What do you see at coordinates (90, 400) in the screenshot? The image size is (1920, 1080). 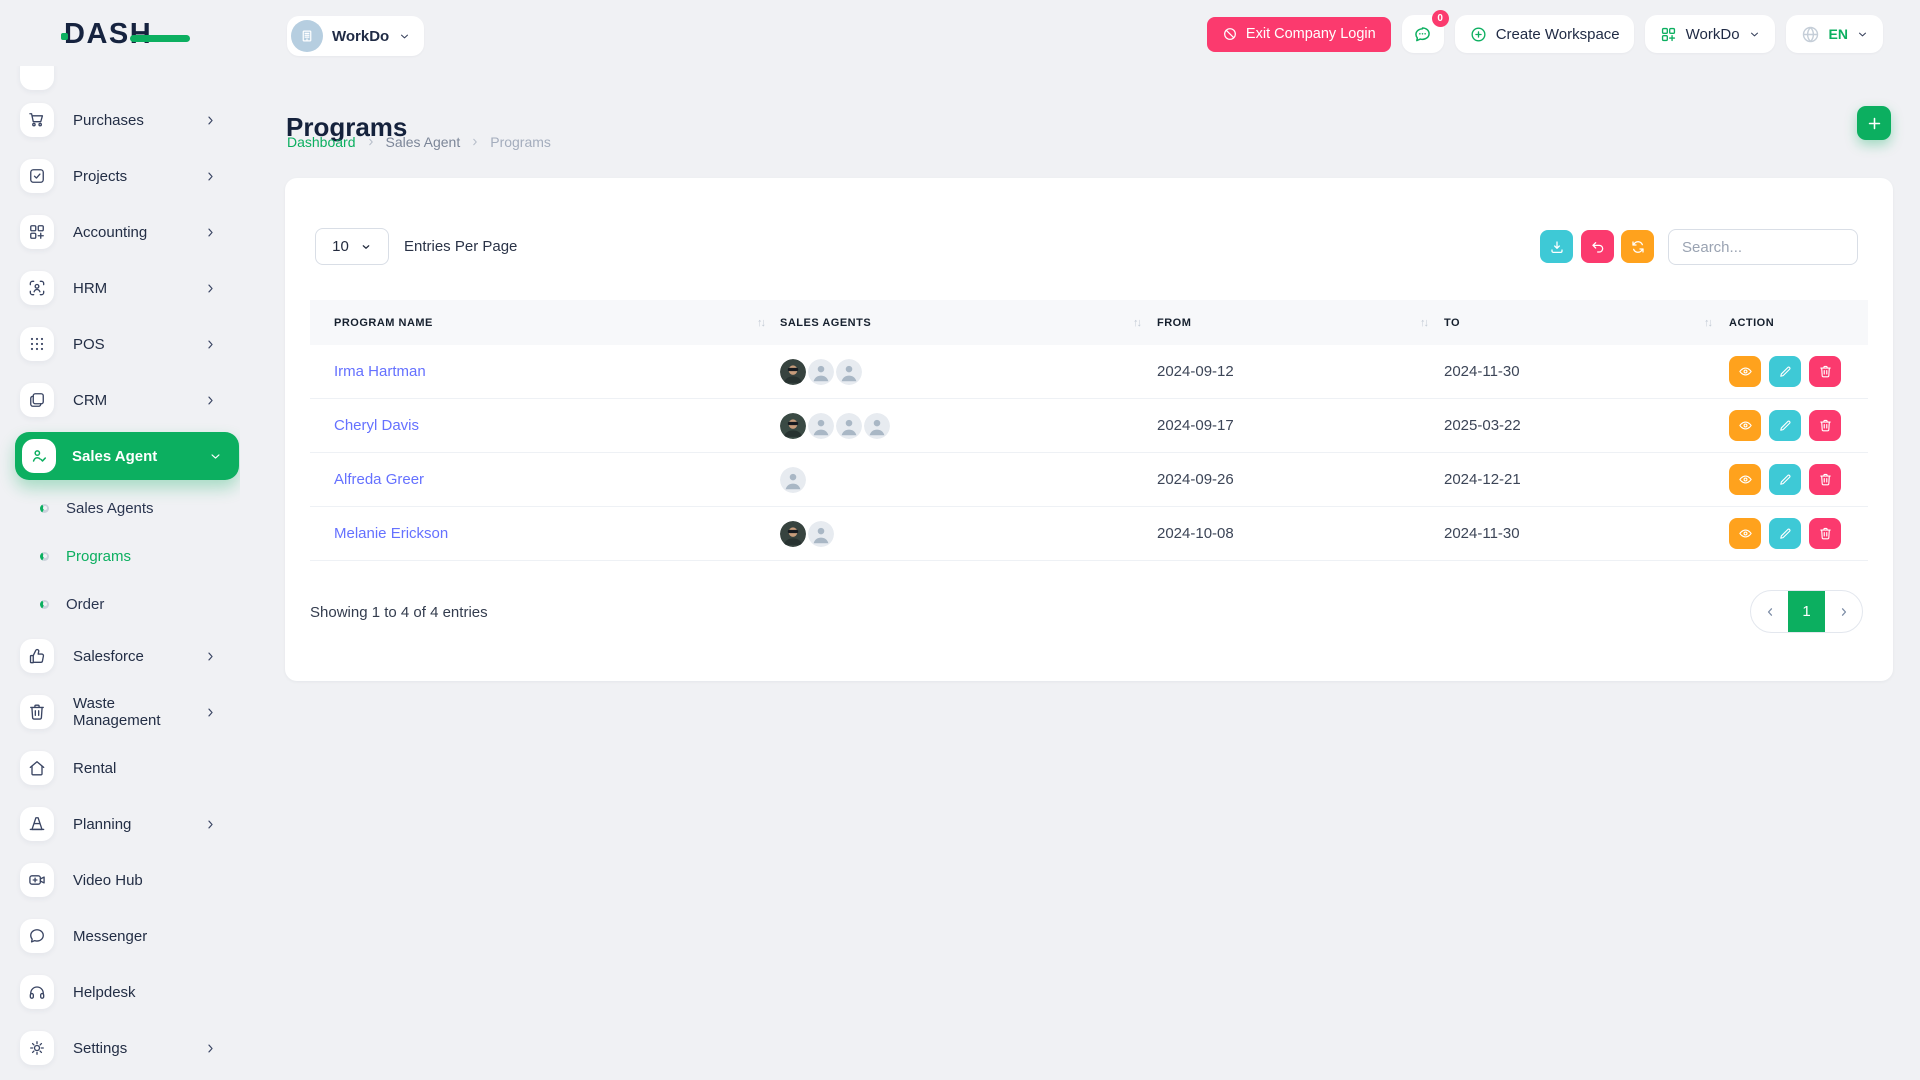 I see `sidebar-item-label: CRM` at bounding box center [90, 400].